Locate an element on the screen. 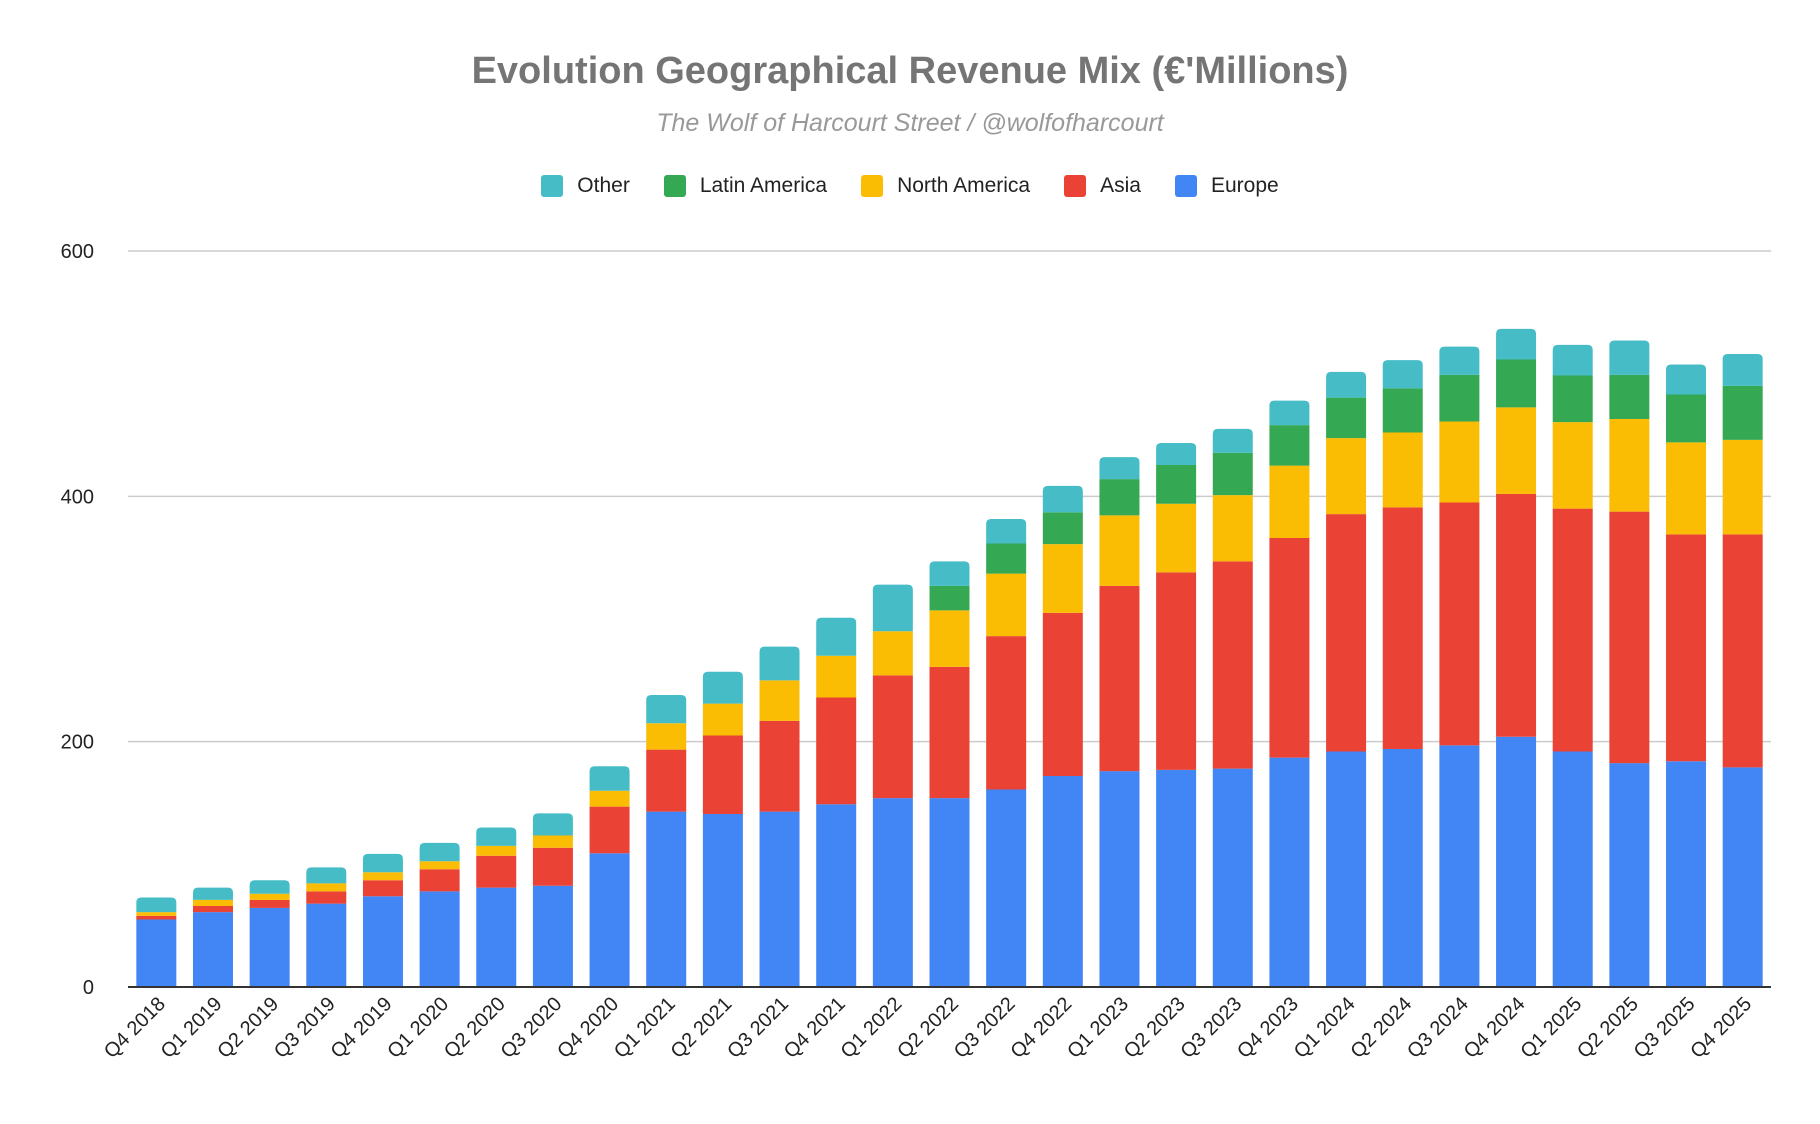  x-tick-label: Q1 2020 is located at coordinates (418, 1028).